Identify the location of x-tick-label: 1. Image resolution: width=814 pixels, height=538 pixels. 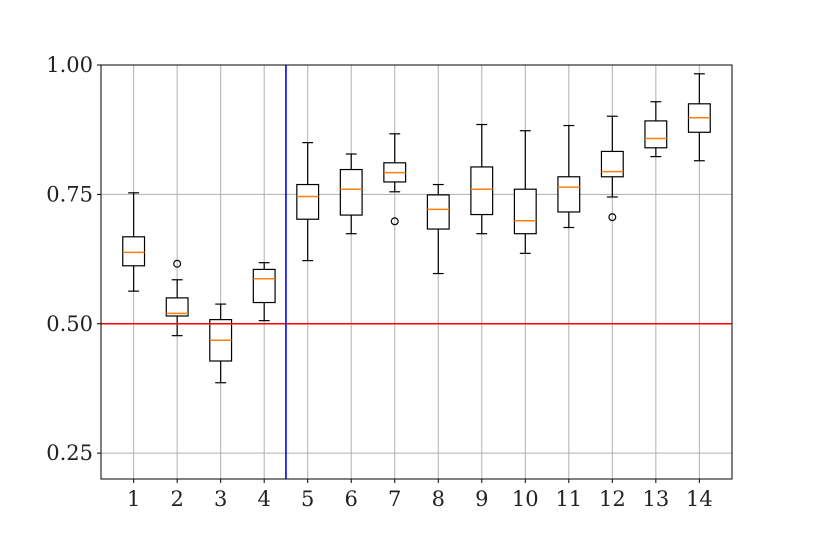
(133, 499).